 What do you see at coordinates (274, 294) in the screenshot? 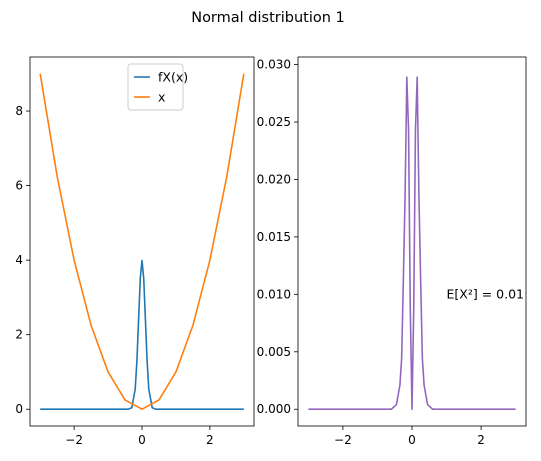
I see `y-tick-label: 0.010` at bounding box center [274, 294].